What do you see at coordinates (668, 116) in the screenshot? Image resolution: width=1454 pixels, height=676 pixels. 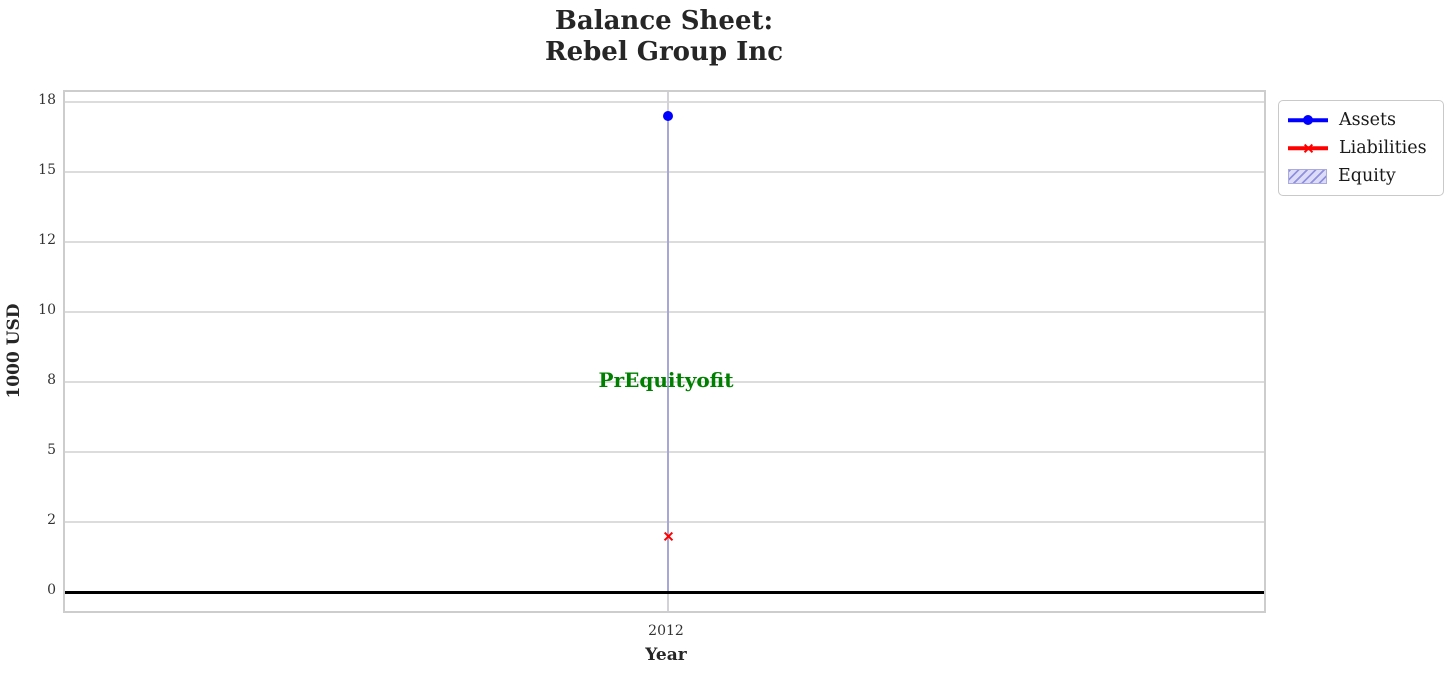 I see `assets-data-point` at bounding box center [668, 116].